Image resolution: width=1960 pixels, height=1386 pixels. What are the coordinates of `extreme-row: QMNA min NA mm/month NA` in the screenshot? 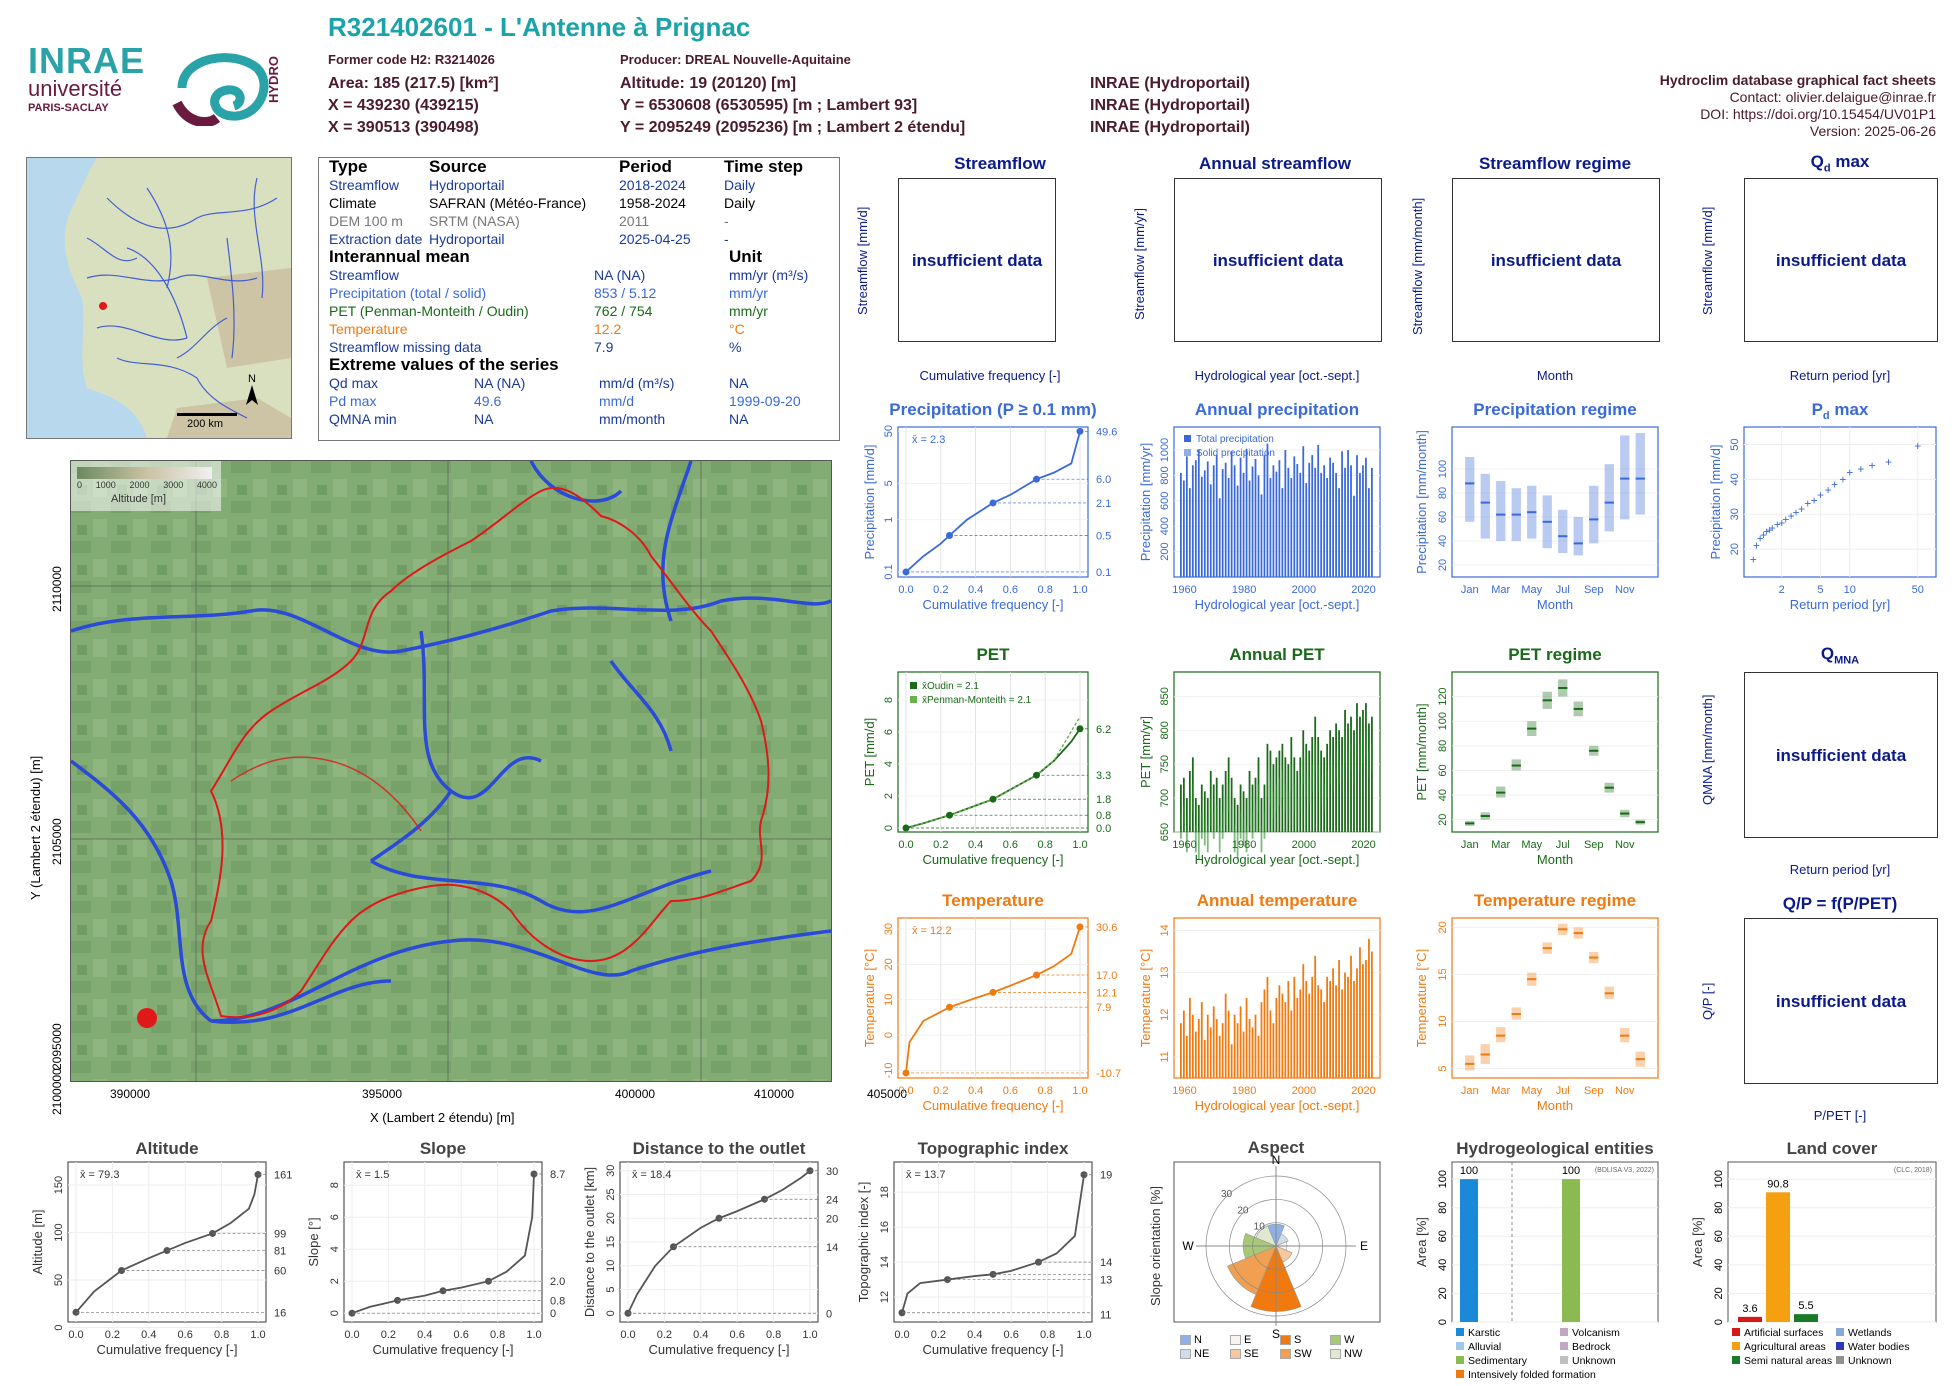 It's located at (584, 419).